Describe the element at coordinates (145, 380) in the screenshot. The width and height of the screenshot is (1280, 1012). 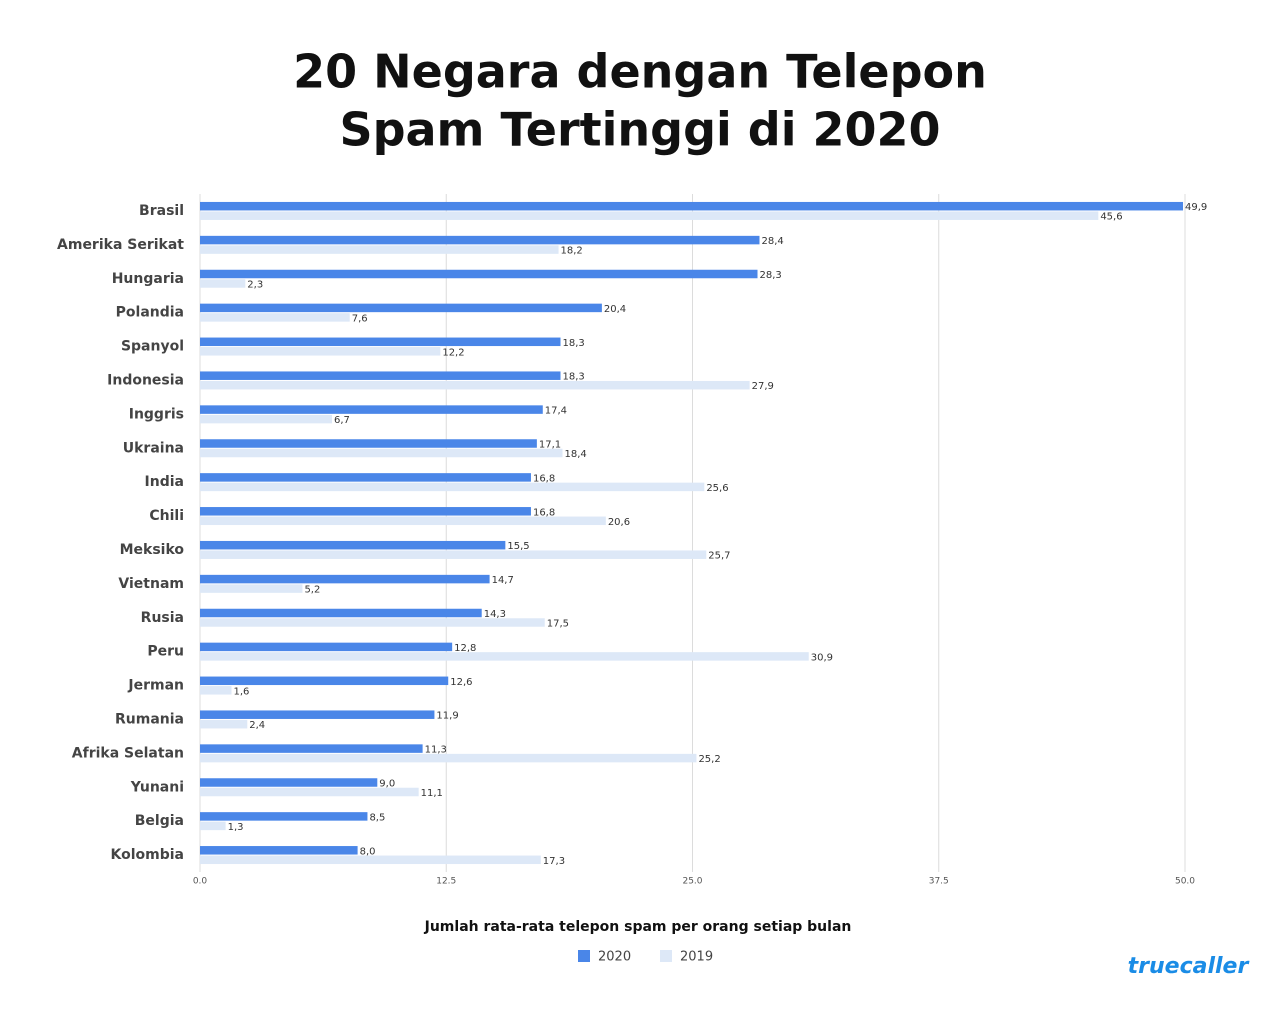
I see `y-tick-label: Indonesia` at that location.